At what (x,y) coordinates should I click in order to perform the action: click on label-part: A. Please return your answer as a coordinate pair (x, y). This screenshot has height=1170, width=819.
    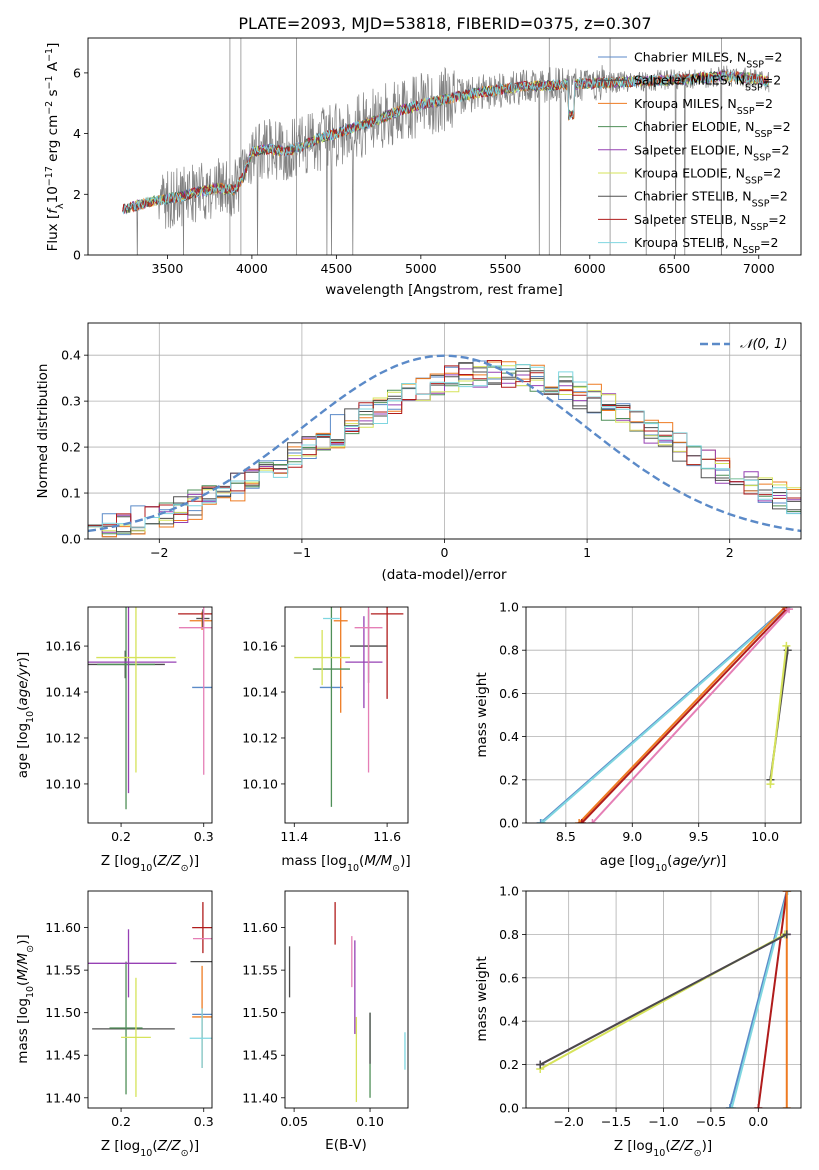
    Looking at the image, I should click on (53, 68).